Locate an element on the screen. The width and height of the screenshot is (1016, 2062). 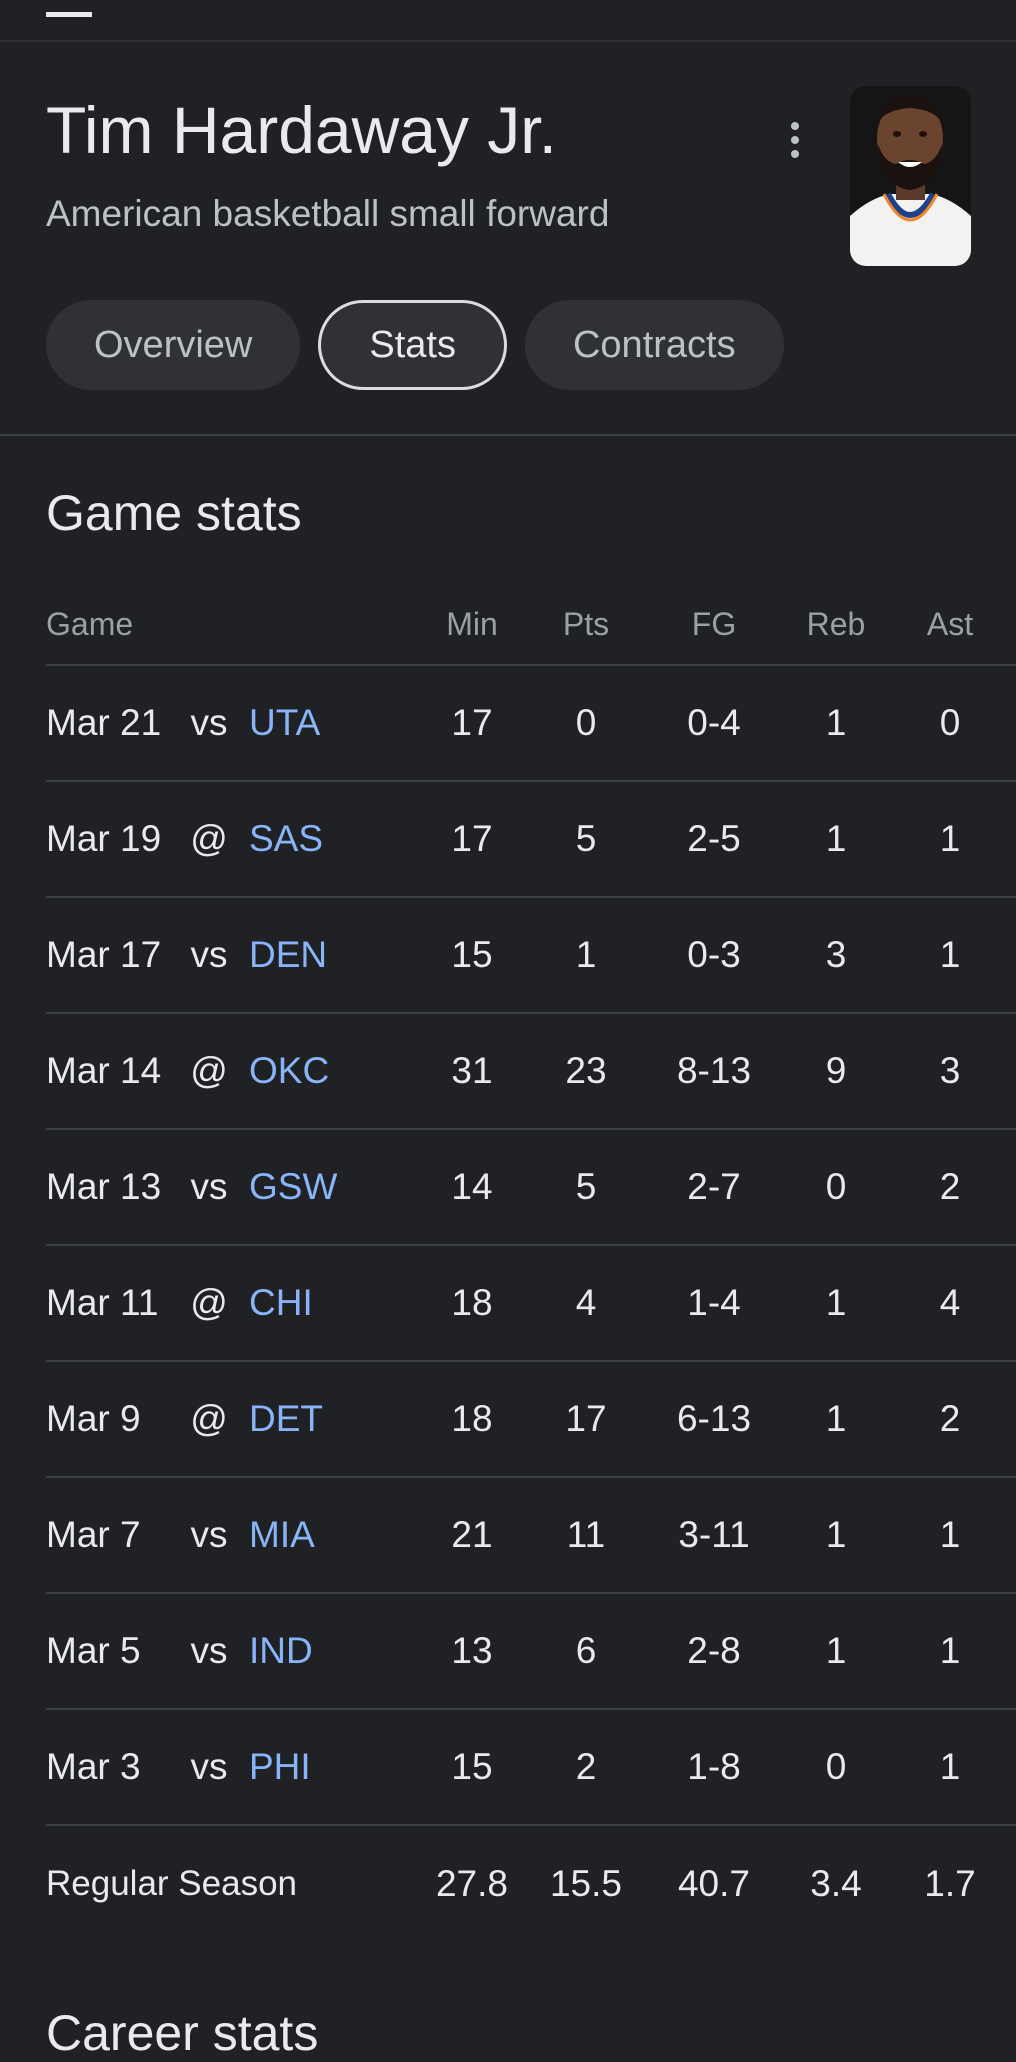
opponent-link: SAS is located at coordinates (286, 838).